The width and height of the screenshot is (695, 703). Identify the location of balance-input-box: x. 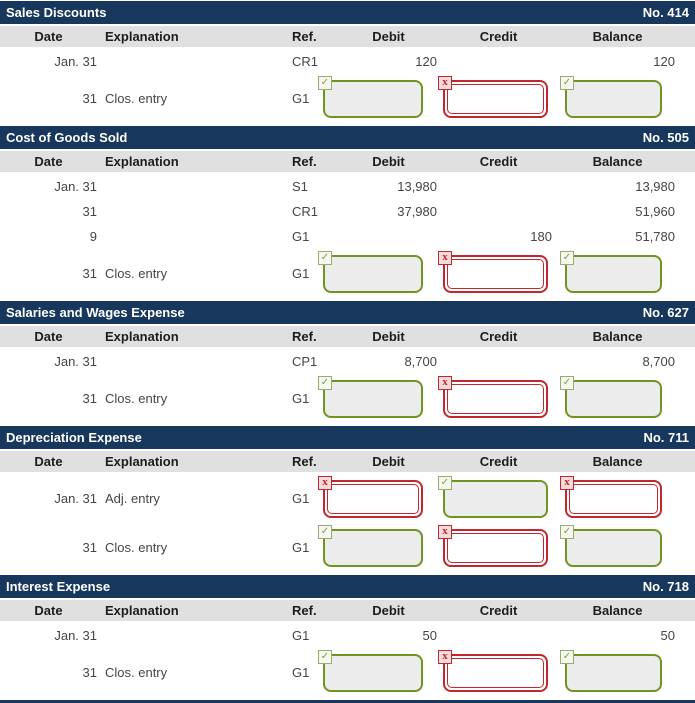
(611, 496).